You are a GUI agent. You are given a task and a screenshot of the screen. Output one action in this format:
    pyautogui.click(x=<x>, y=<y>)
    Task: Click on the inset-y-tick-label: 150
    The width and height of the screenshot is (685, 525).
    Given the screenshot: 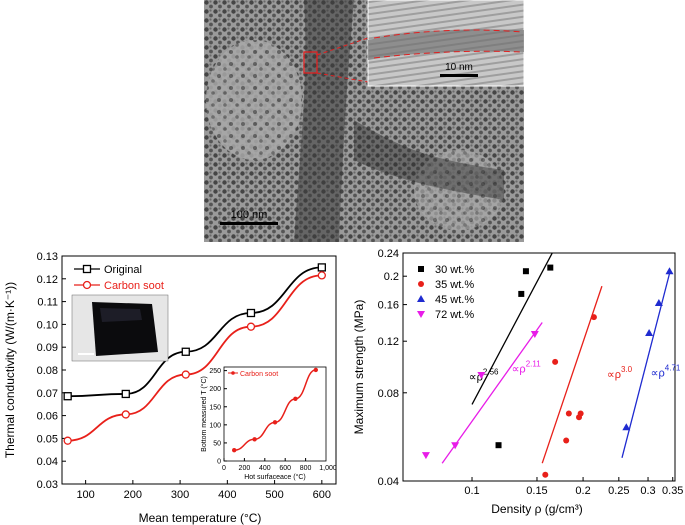 What is the action you would take?
    pyautogui.click(x=215, y=407)
    